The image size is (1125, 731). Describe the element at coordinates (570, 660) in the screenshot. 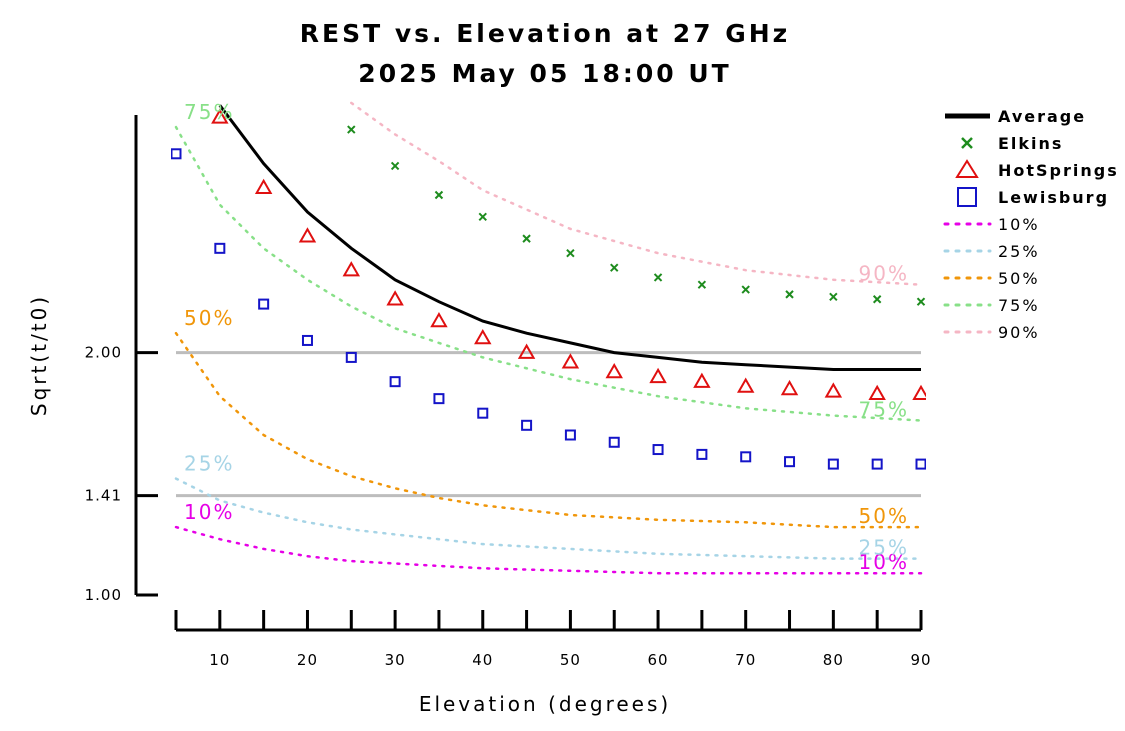

I see `x-tick-label-4: 50` at that location.